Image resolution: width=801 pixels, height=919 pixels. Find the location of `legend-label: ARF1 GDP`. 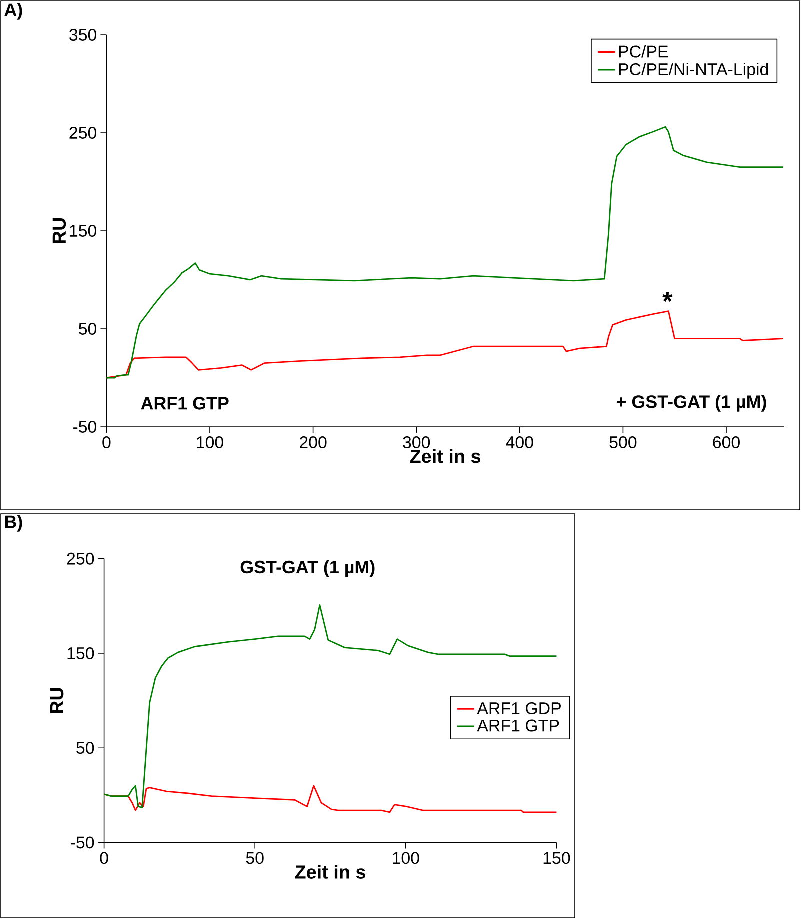

legend-label: ARF1 GDP is located at coordinates (519, 708).